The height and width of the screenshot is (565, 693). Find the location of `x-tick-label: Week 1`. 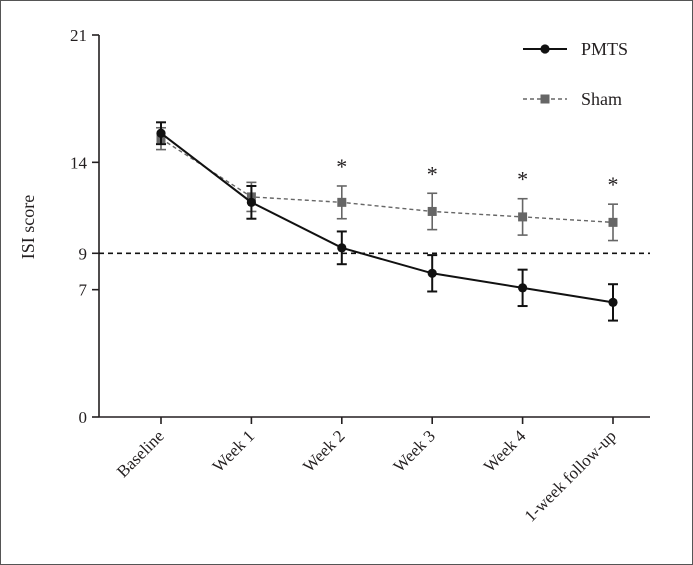

x-tick-label: Week 1 is located at coordinates (234, 451).